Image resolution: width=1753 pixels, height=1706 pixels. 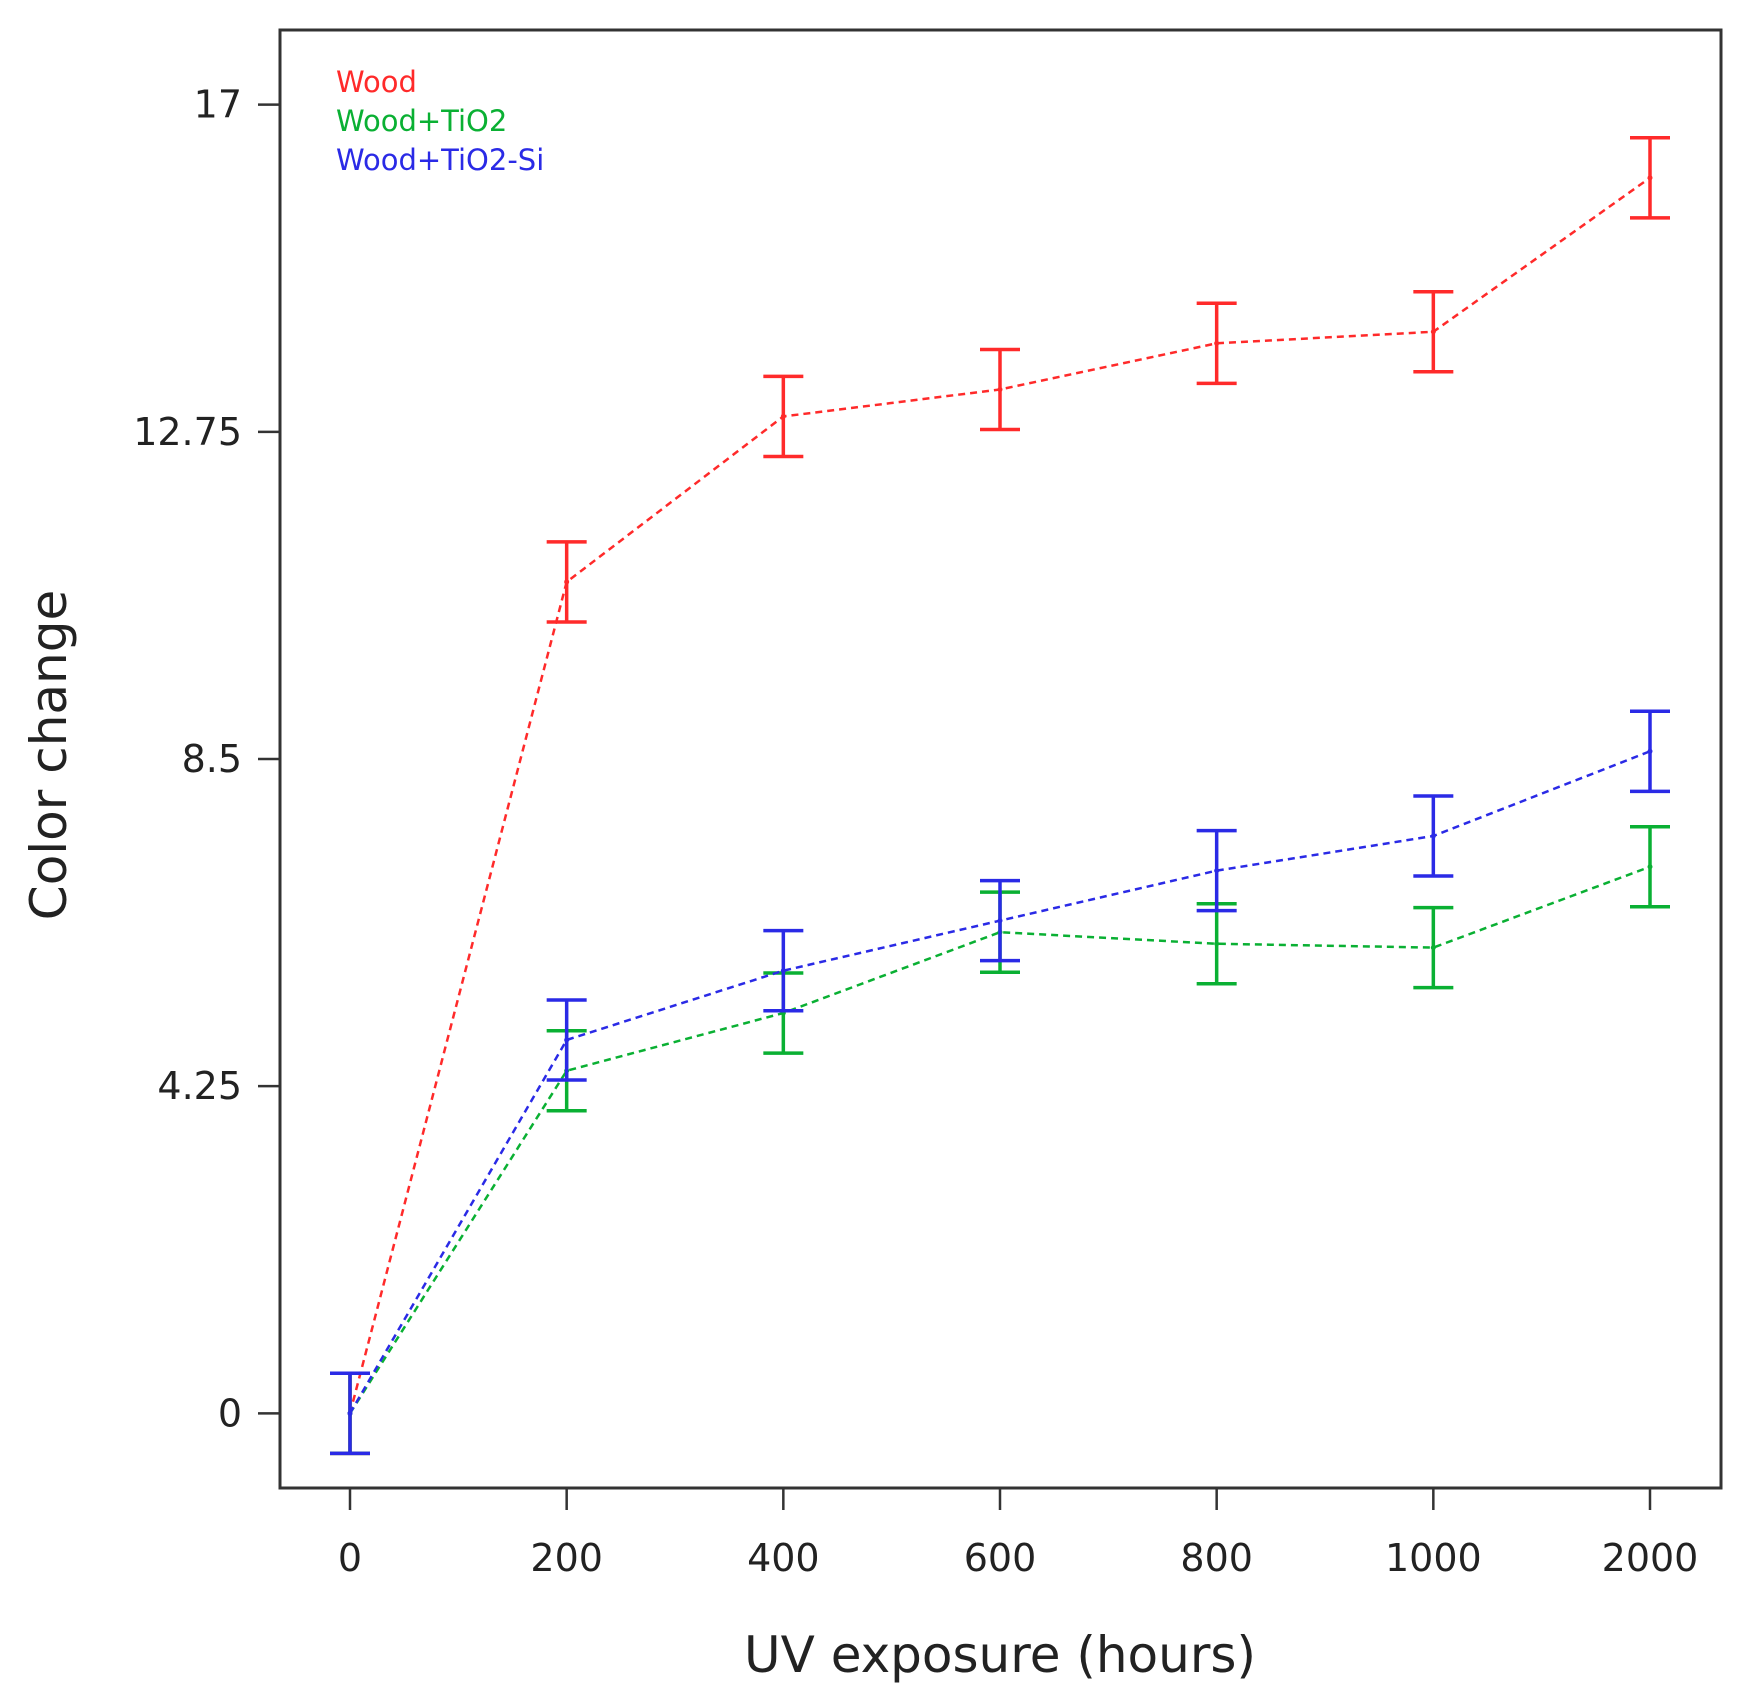 What do you see at coordinates (212, 759) in the screenshot?
I see `y-tick-label-2: 8.5` at bounding box center [212, 759].